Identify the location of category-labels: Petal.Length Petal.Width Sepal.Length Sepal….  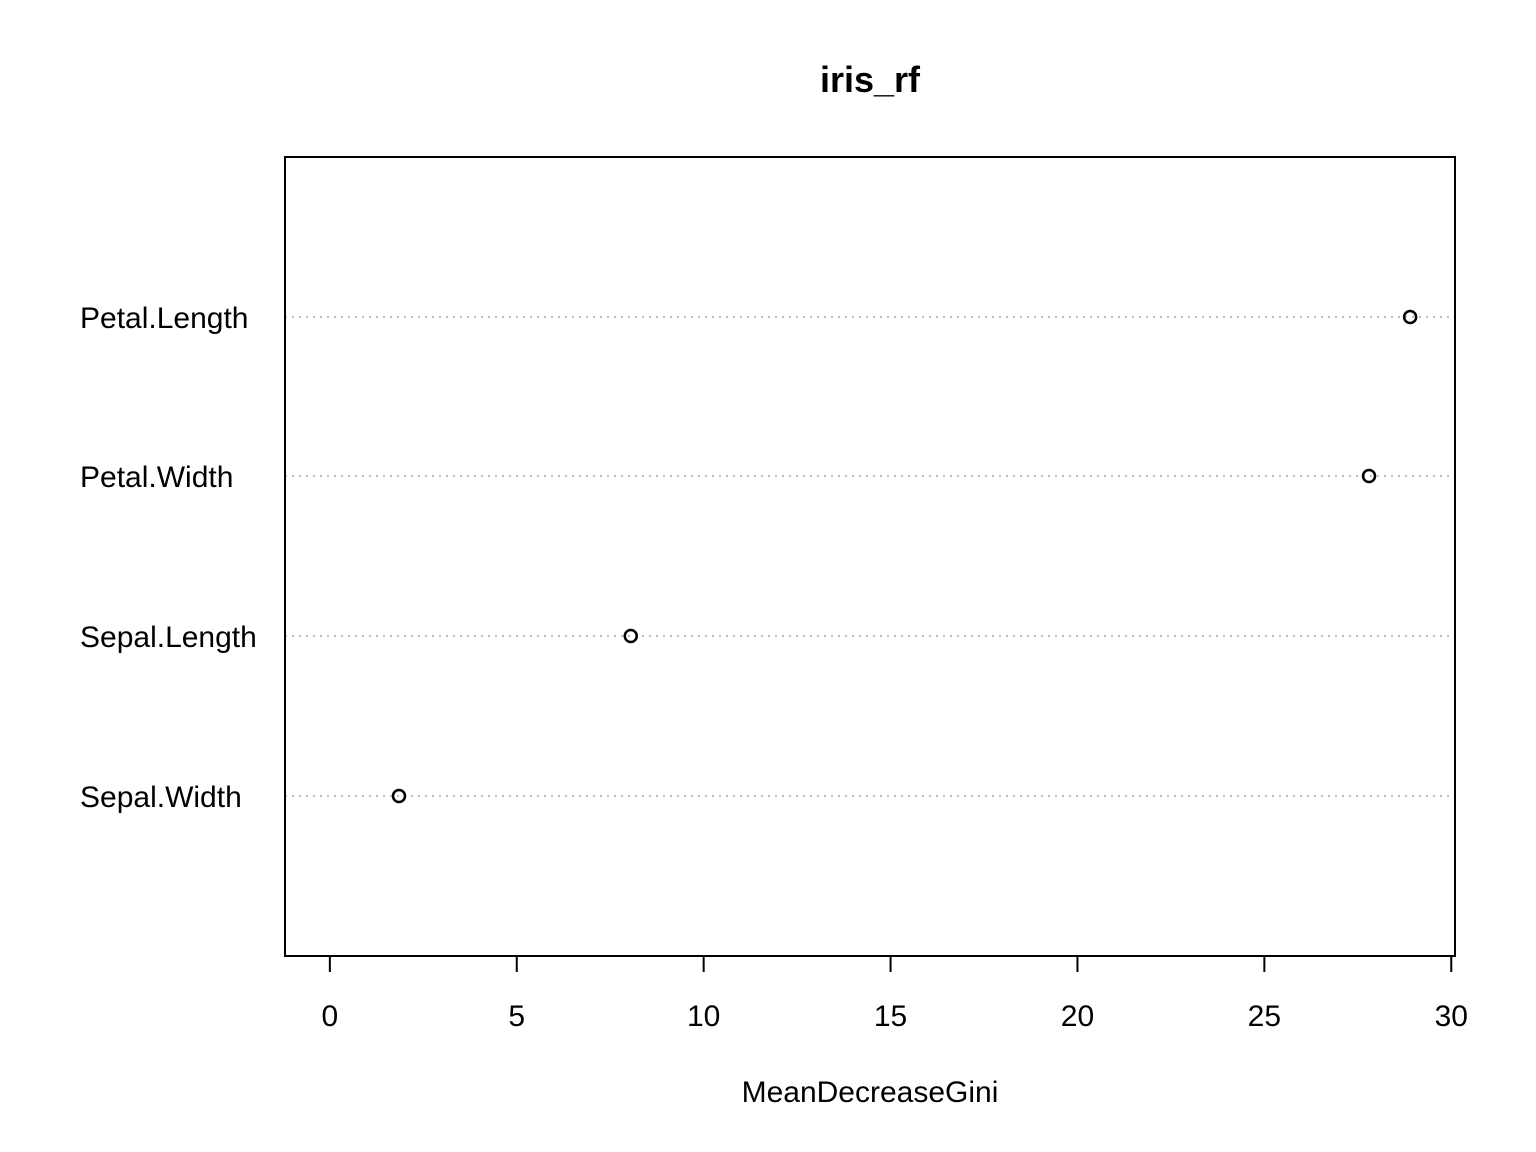
(168, 558).